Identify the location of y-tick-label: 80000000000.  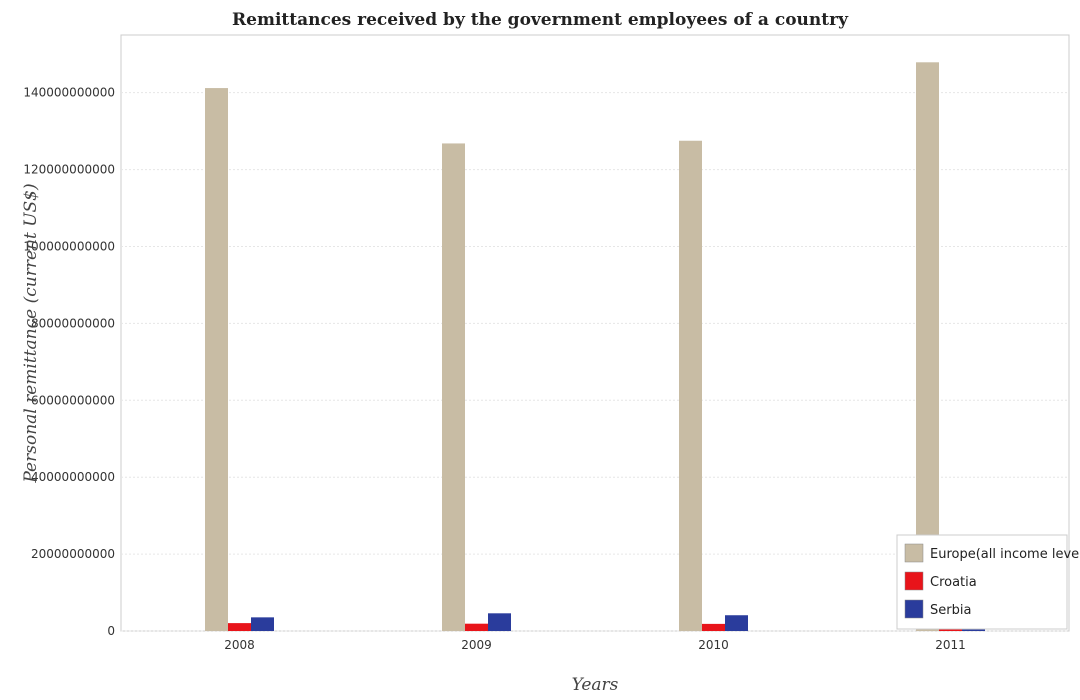
(73, 323).